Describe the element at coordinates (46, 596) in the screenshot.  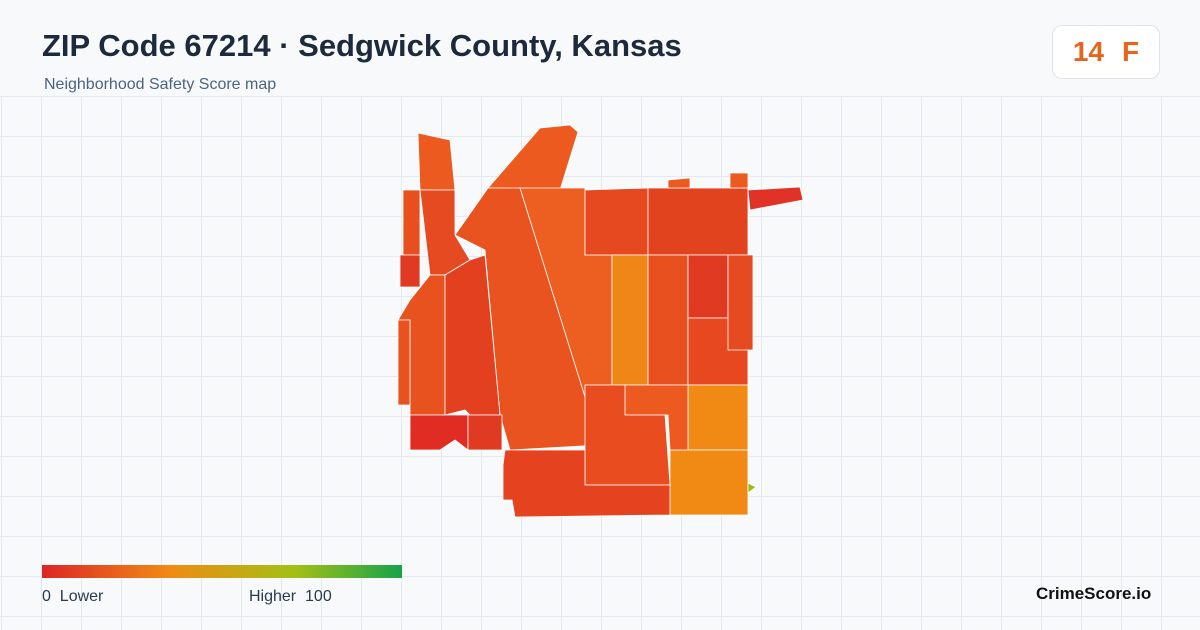
I see `legend-min-value: 0` at that location.